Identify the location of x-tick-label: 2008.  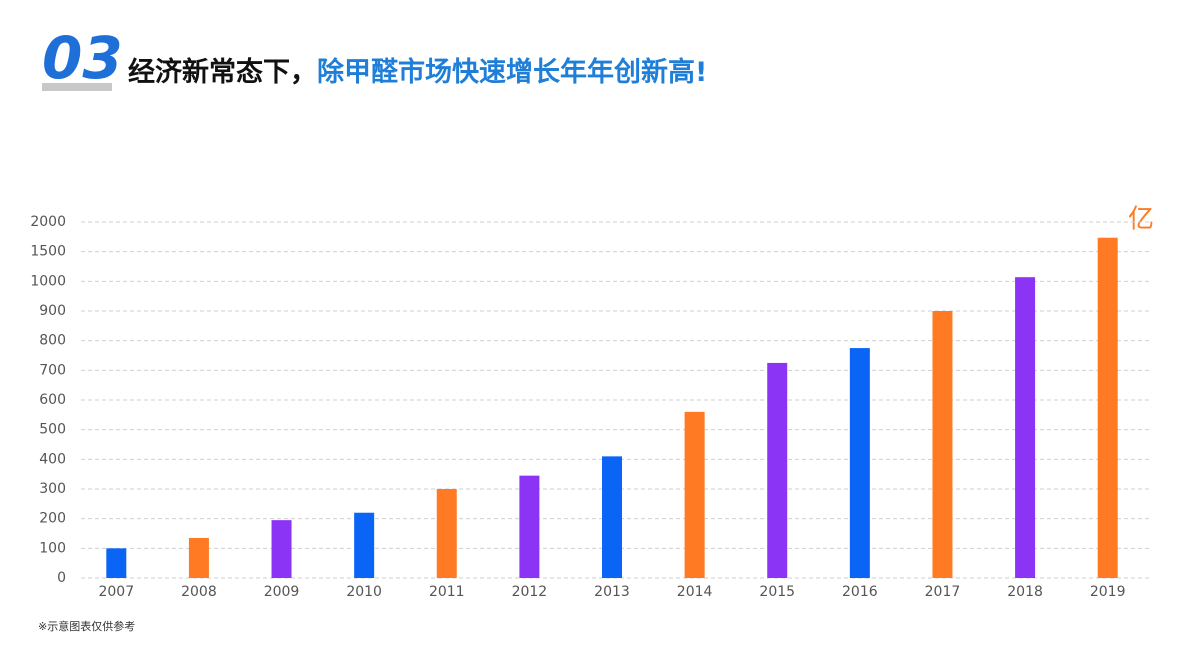
(199, 592).